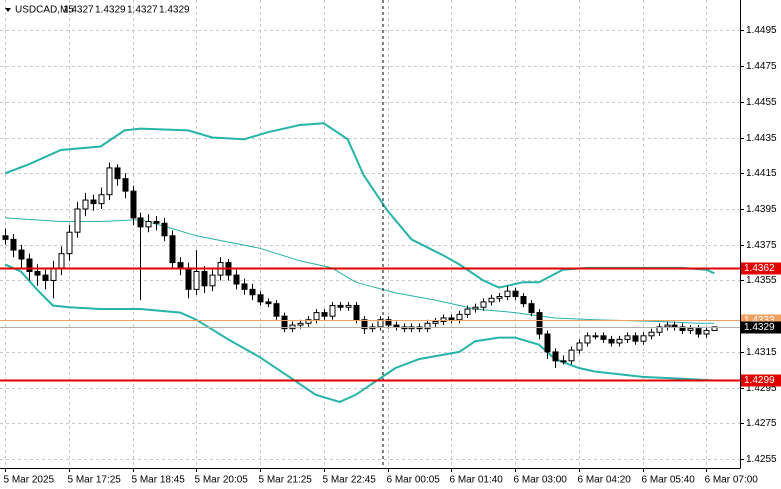 The width and height of the screenshot is (781, 489). What do you see at coordinates (669, 480) in the screenshot?
I see `x-tick-label: 6 Mar 05:40` at bounding box center [669, 480].